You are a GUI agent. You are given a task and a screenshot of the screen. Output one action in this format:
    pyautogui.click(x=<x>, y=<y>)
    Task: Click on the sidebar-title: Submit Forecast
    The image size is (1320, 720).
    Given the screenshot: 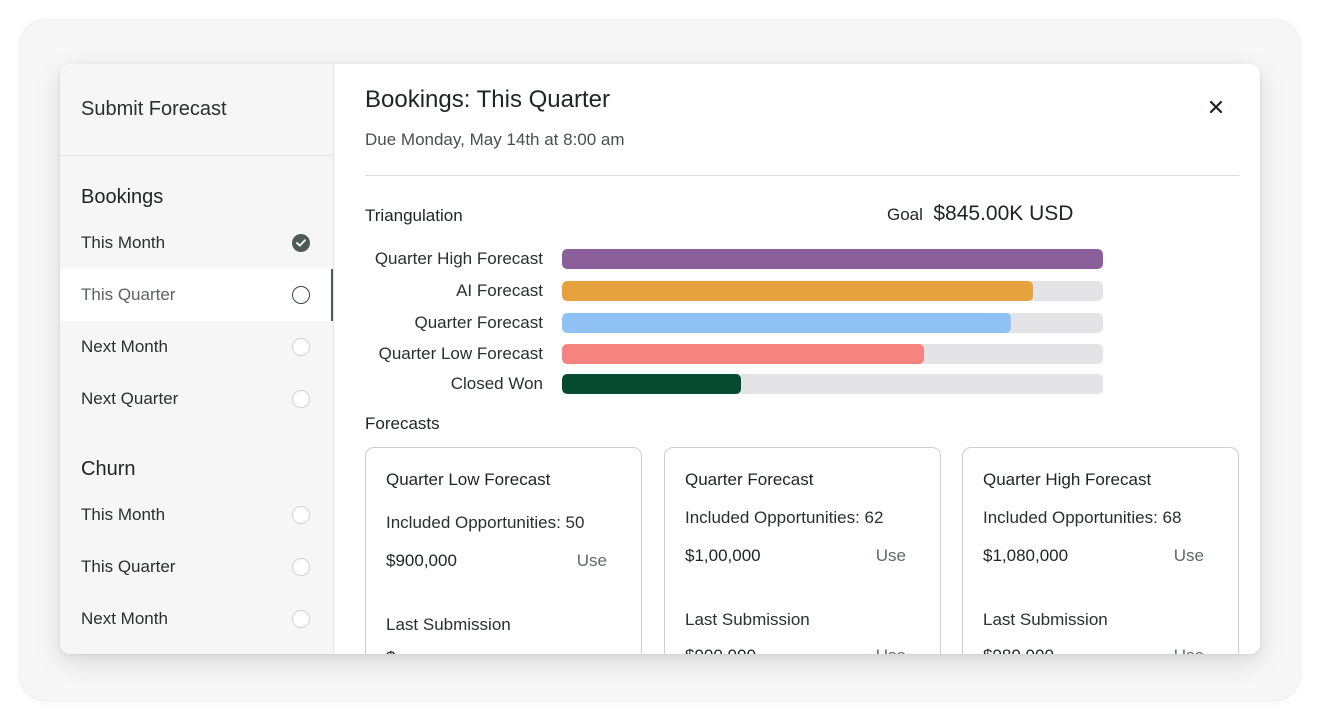 What is the action you would take?
    pyautogui.click(x=196, y=110)
    